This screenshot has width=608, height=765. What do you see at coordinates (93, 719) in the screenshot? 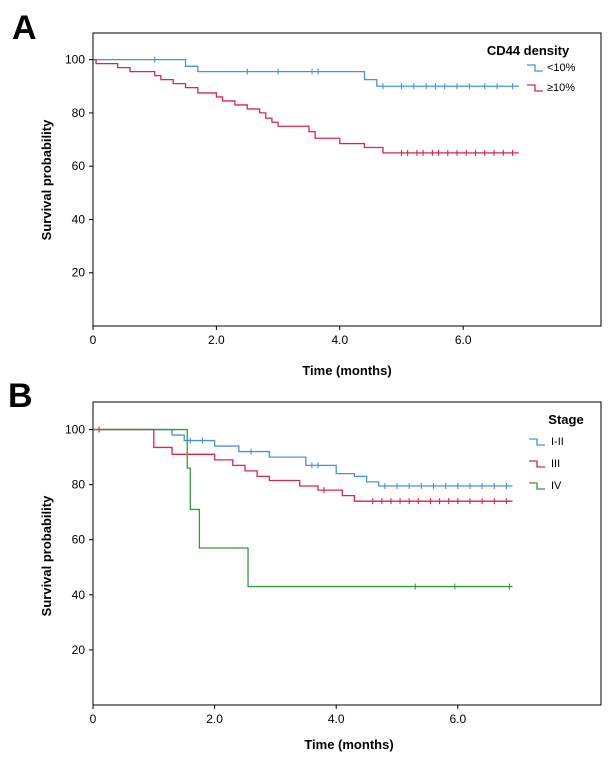
I see `x-tick-label-b-0: 0` at bounding box center [93, 719].